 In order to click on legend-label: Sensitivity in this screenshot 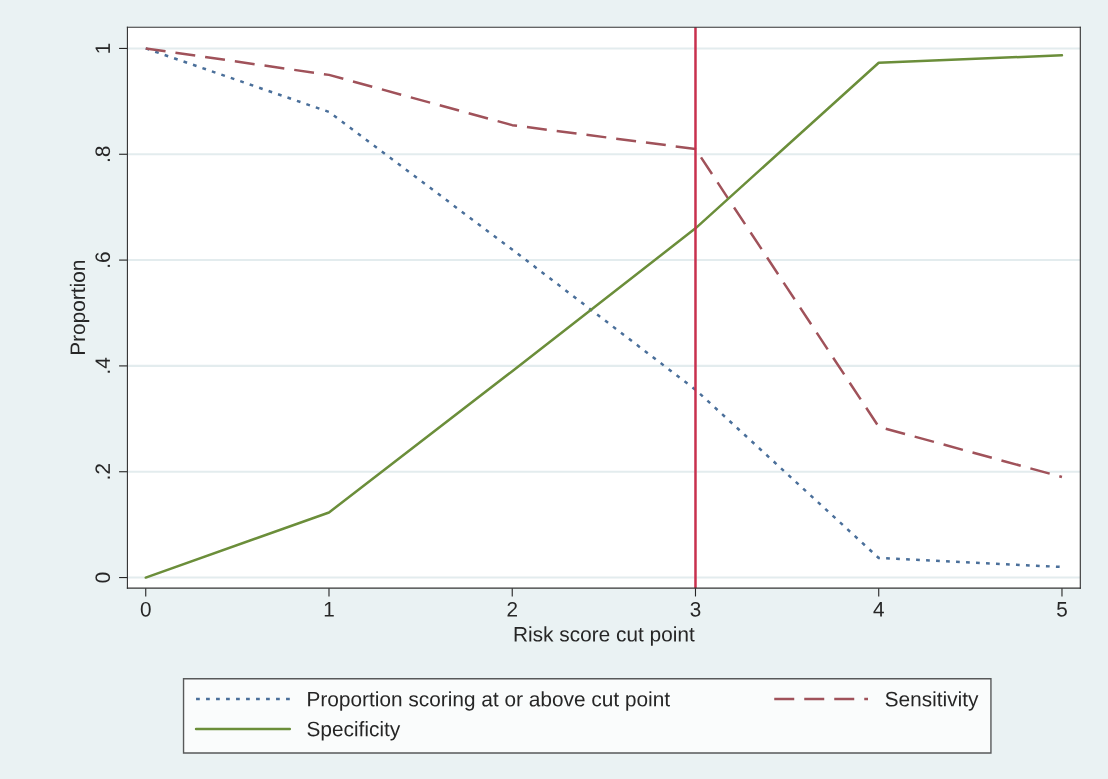, I will do `click(932, 701)`.